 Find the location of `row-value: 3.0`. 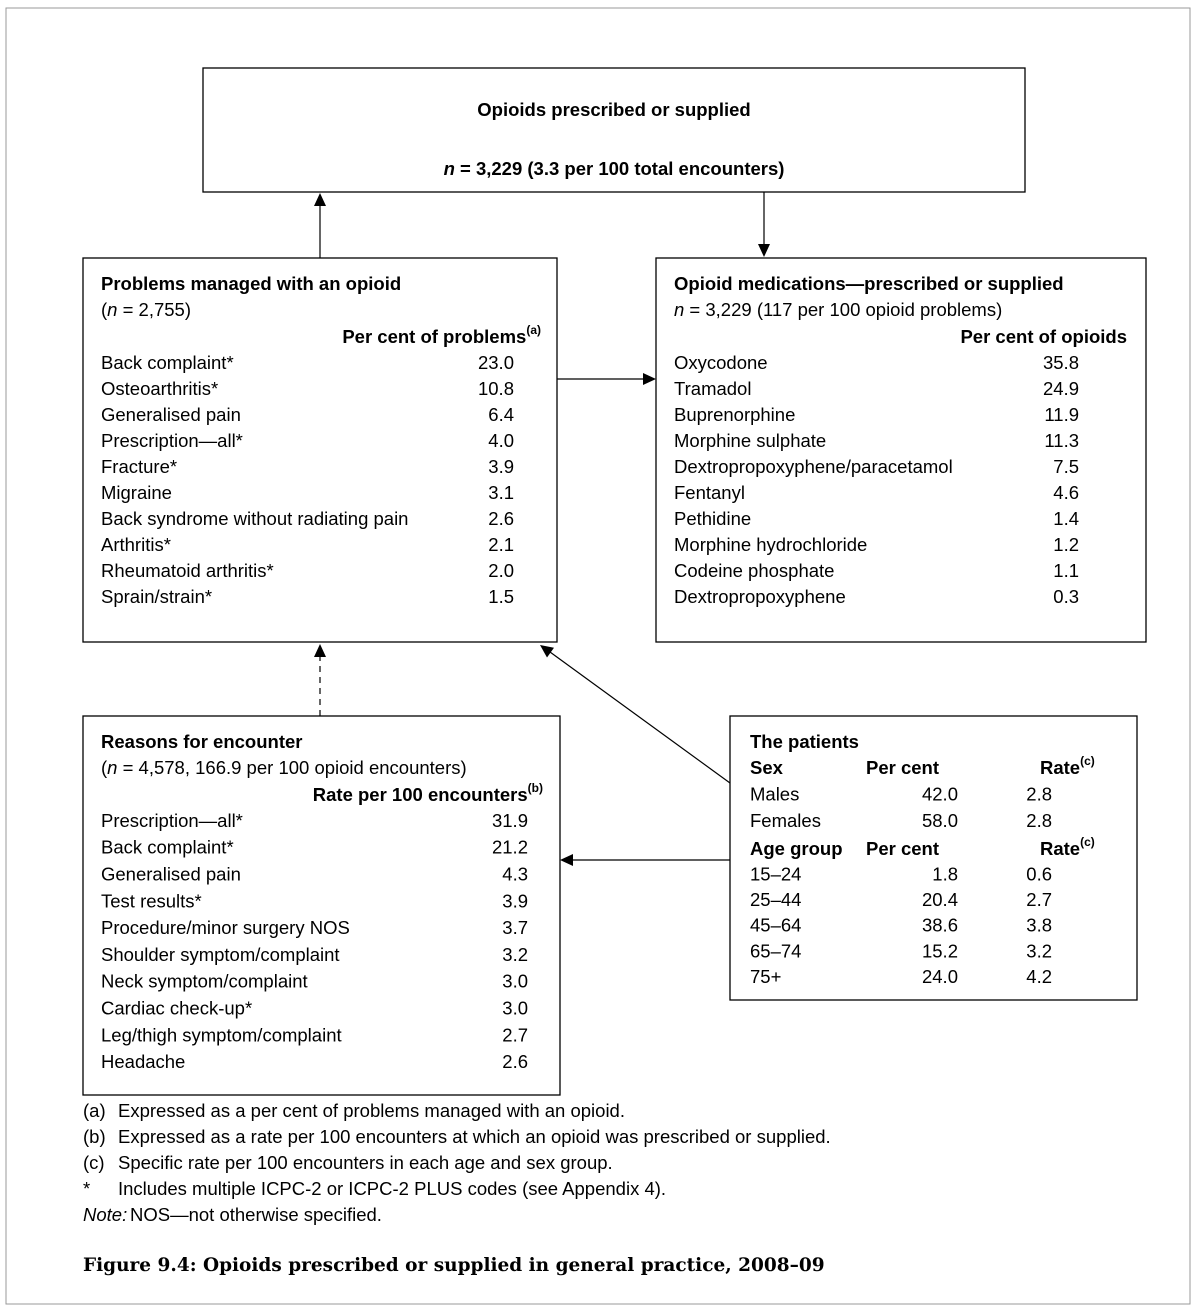

row-value: 3.0 is located at coordinates (515, 1007).